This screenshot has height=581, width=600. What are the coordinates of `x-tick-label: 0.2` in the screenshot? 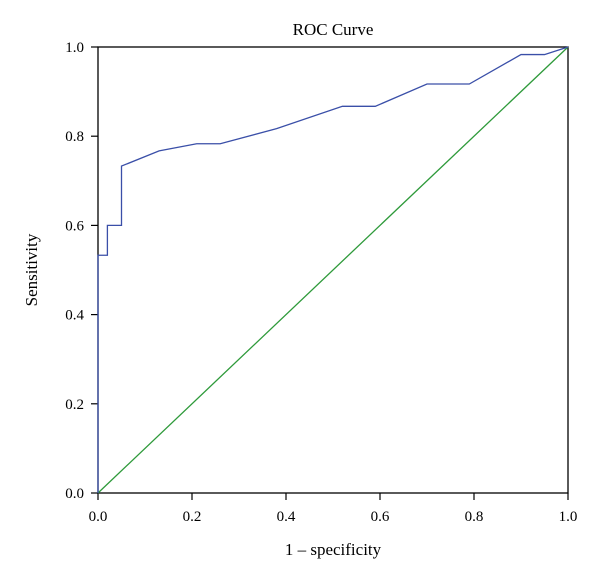 It's located at (192, 517).